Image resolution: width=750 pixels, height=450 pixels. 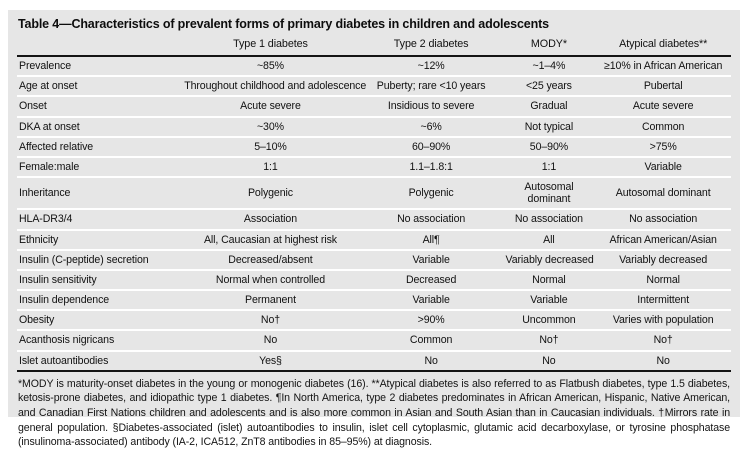 I want to click on row-label: Insulin dependence, so click(x=99, y=301).